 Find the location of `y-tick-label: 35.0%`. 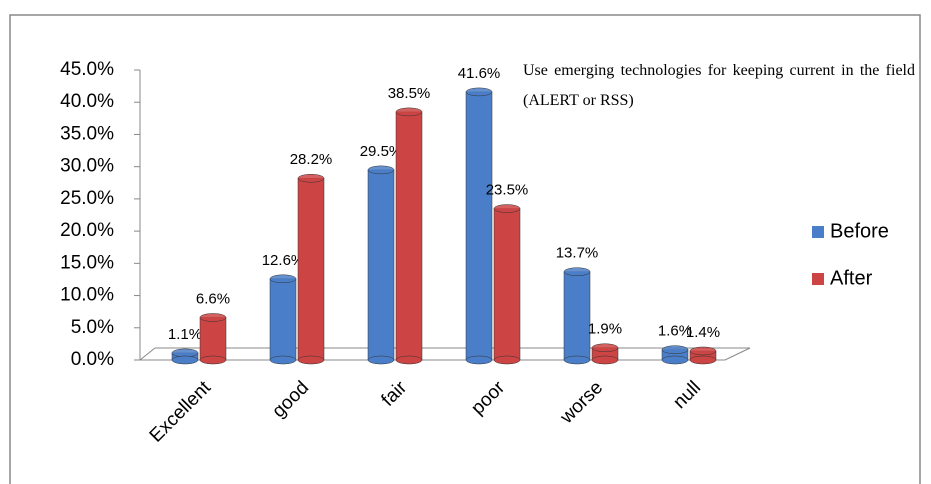

y-tick-label: 35.0% is located at coordinates (87, 133).